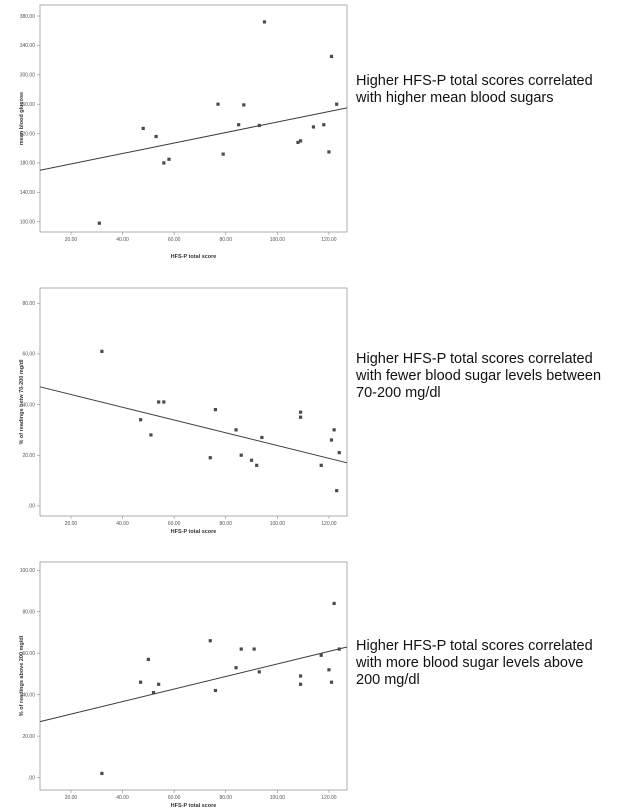  Describe the element at coordinates (28, 134) in the screenshot. I see `y-tick-label: 220.00` at that location.